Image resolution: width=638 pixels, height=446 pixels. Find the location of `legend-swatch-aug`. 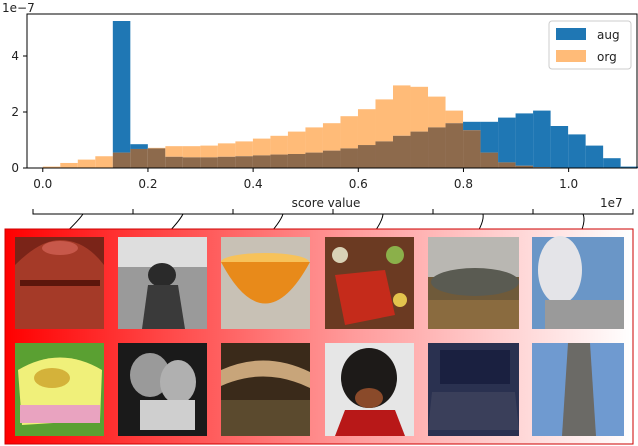

legend-swatch-aug is located at coordinates (571, 34).